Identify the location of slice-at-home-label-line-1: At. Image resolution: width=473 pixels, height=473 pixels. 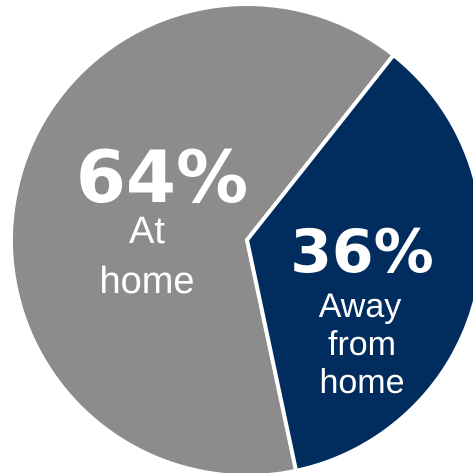
(147, 231).